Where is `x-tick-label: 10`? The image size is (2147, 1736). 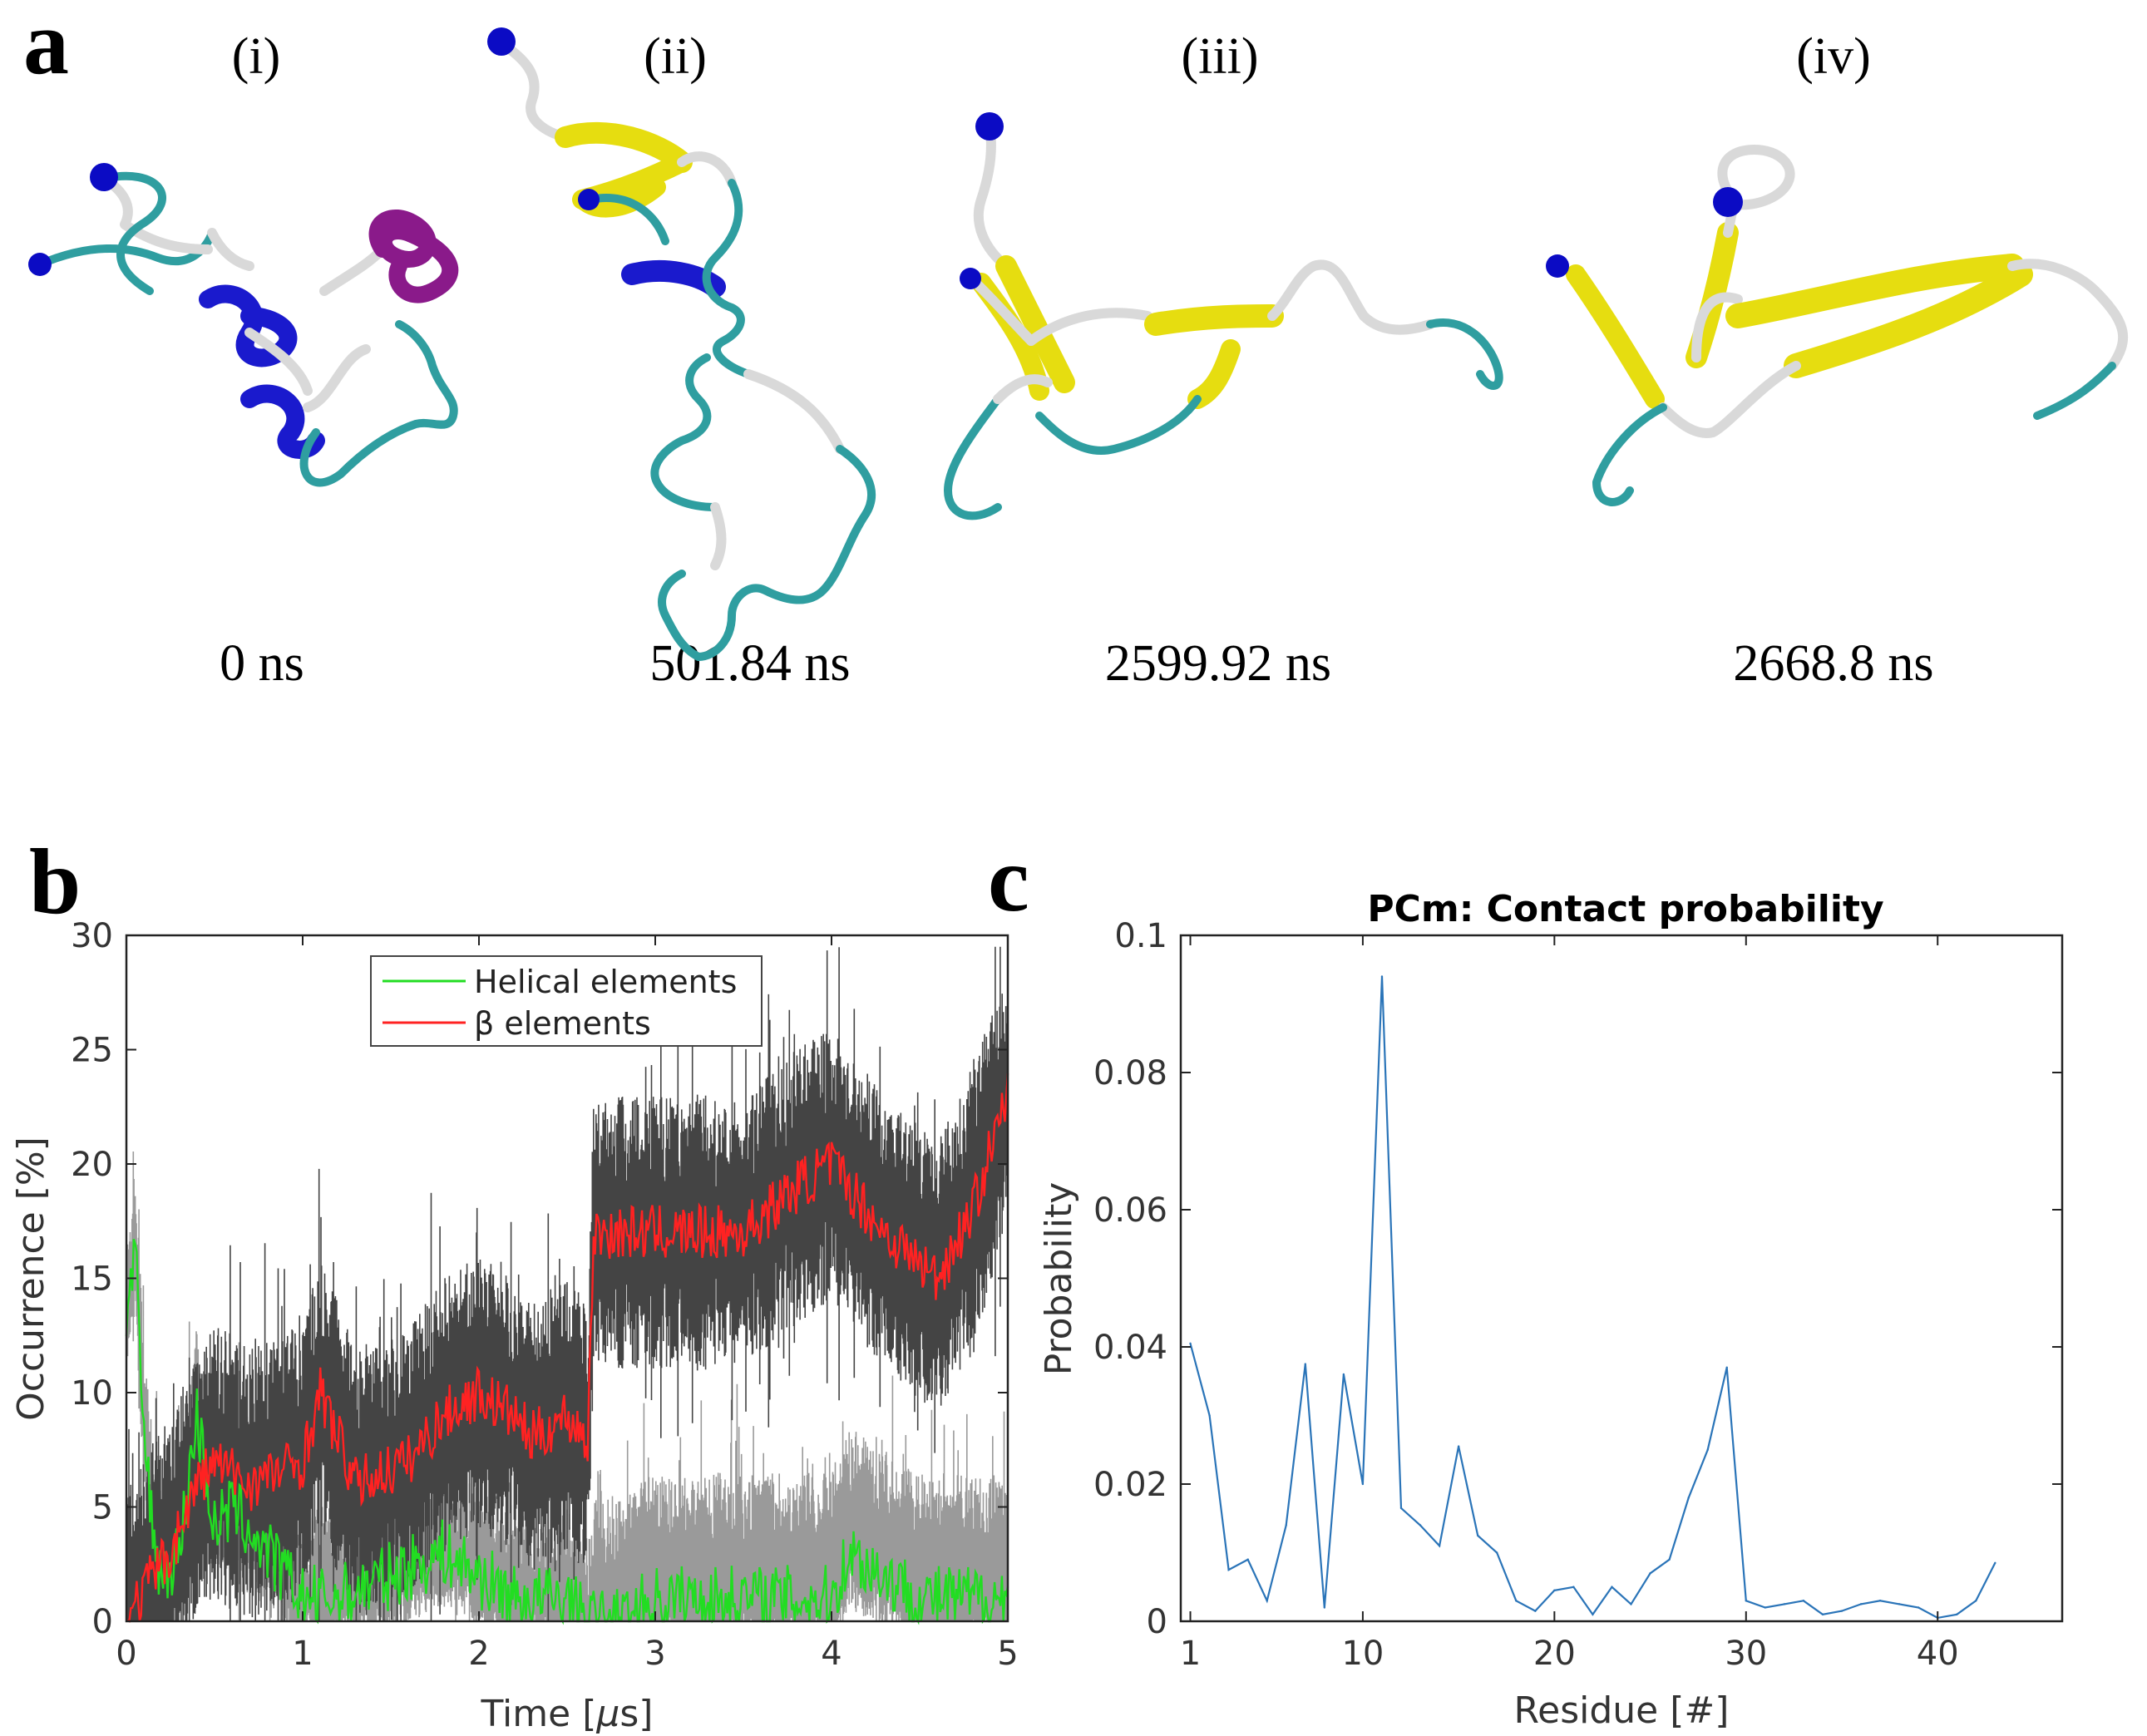 x-tick-label: 10 is located at coordinates (1362, 1654).